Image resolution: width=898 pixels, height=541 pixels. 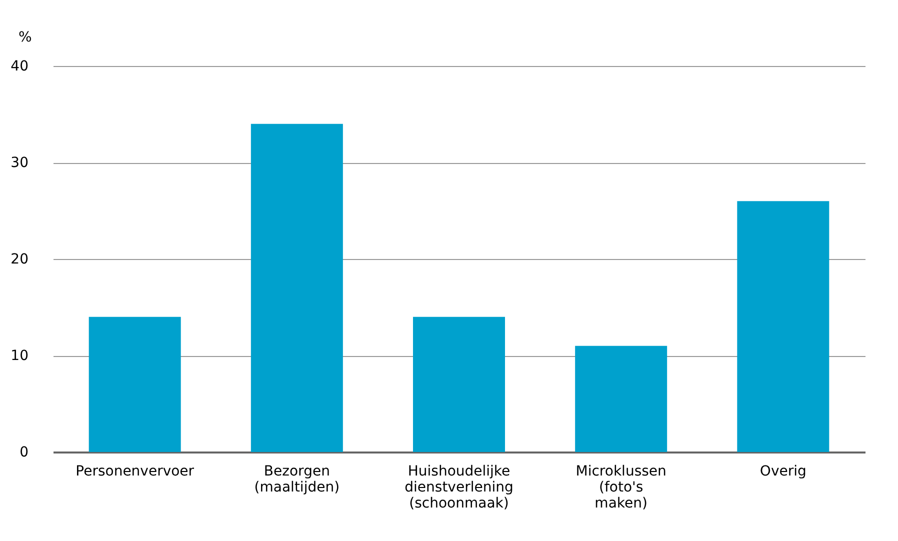 What do you see at coordinates (19, 66) in the screenshot?
I see `y-tick-label: 40` at bounding box center [19, 66].